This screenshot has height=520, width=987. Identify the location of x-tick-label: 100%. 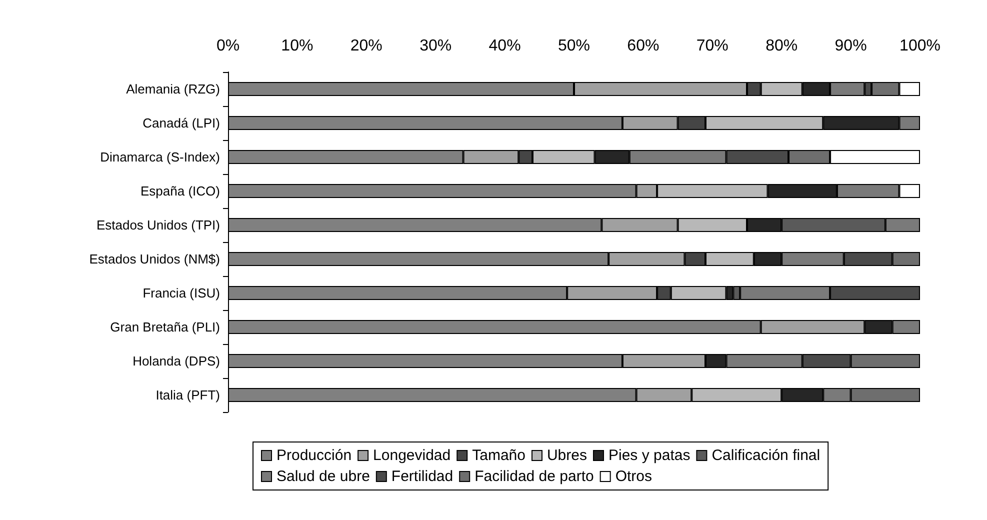
(920, 46).